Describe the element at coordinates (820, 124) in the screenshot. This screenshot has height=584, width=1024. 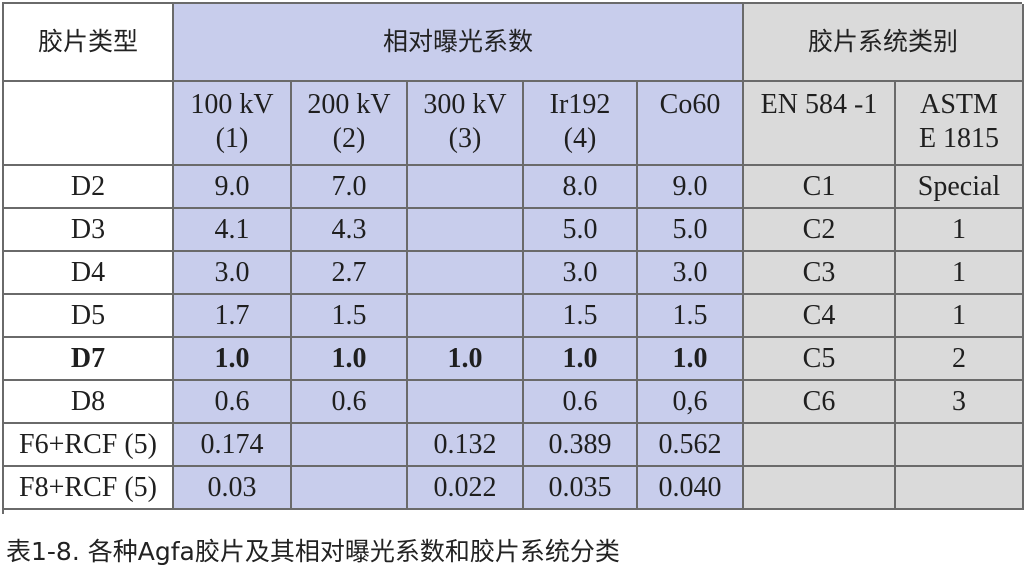
I see `subheader-en584: EN 584 -1` at that location.